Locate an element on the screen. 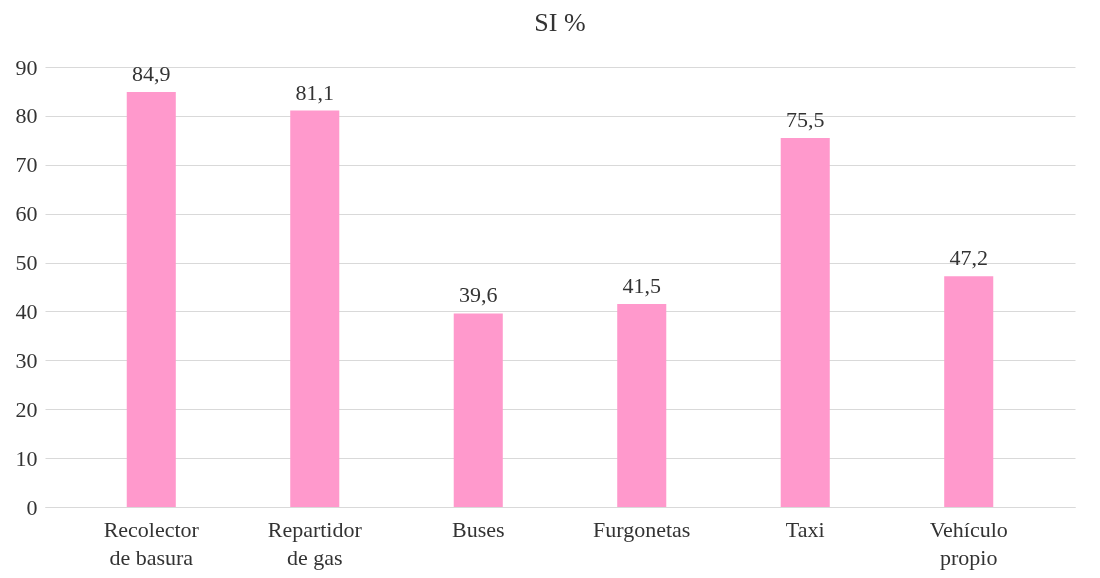 This screenshot has height=578, width=1100. data-label: 75,5 is located at coordinates (805, 119).